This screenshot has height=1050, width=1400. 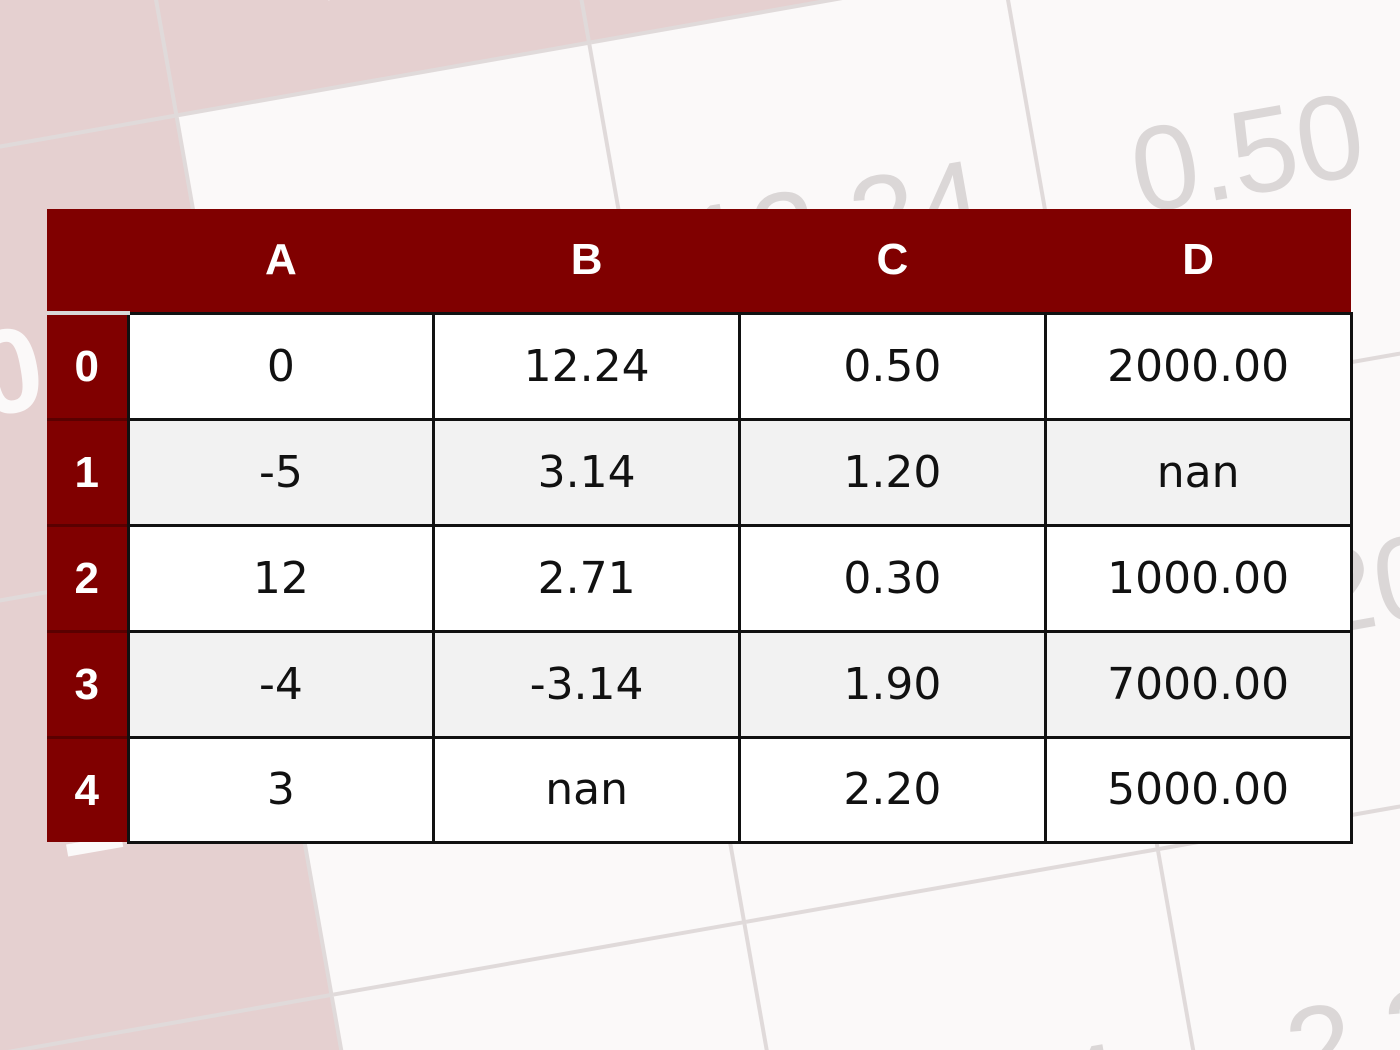 What do you see at coordinates (281, 578) in the screenshot?
I see `table-cell: 12` at bounding box center [281, 578].